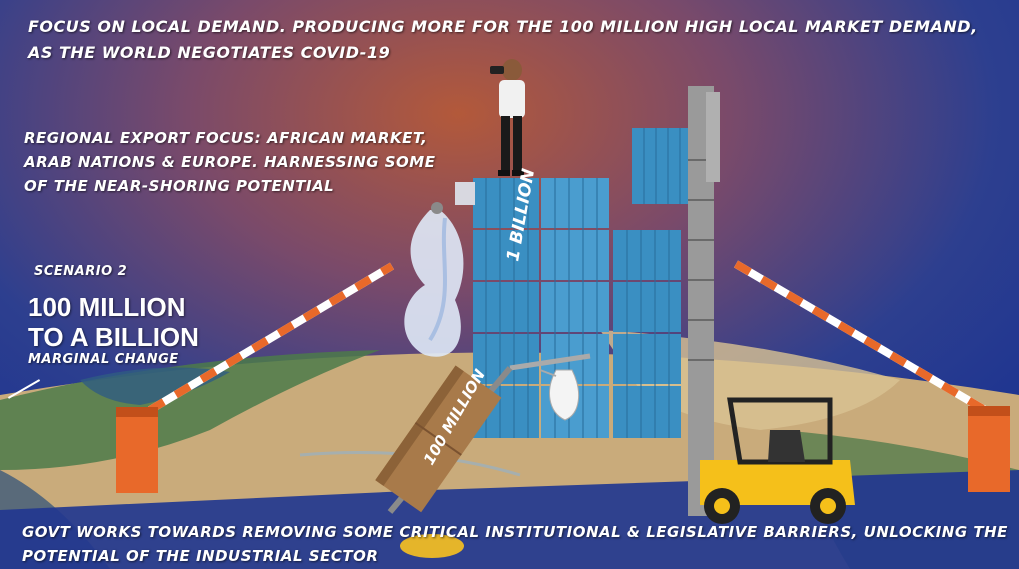 The height and width of the screenshot is (569, 1019). I want to click on billion-crate-label: 1 BILLION, so click(521, 215).